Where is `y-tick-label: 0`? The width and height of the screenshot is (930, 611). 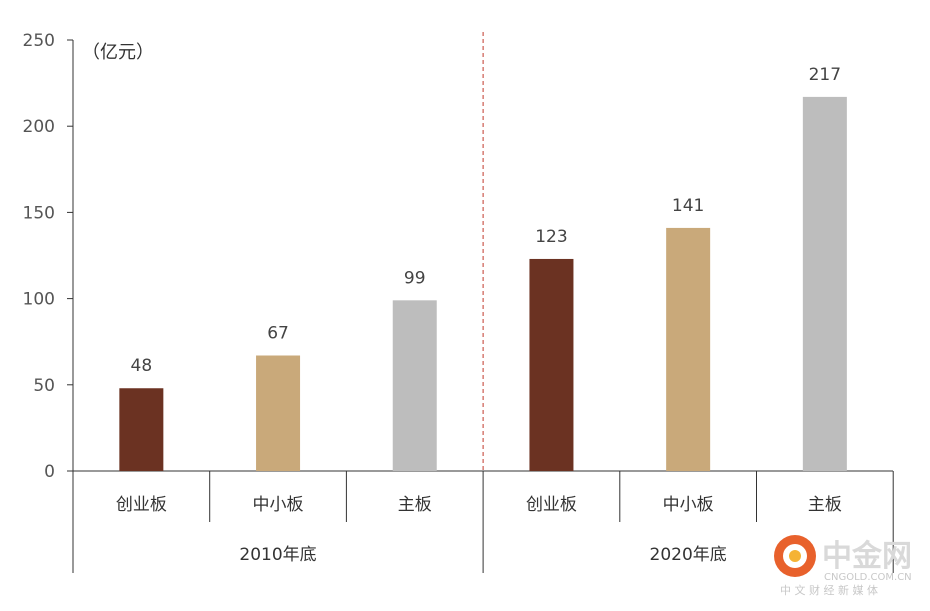
y-tick-label: 0 is located at coordinates (49, 472).